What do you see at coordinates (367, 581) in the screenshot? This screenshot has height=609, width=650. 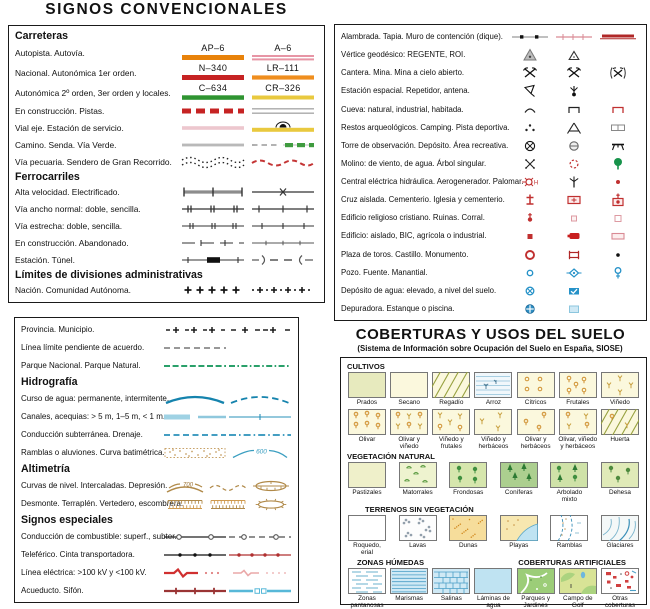 I see `pantanosas-swatch-icon` at bounding box center [367, 581].